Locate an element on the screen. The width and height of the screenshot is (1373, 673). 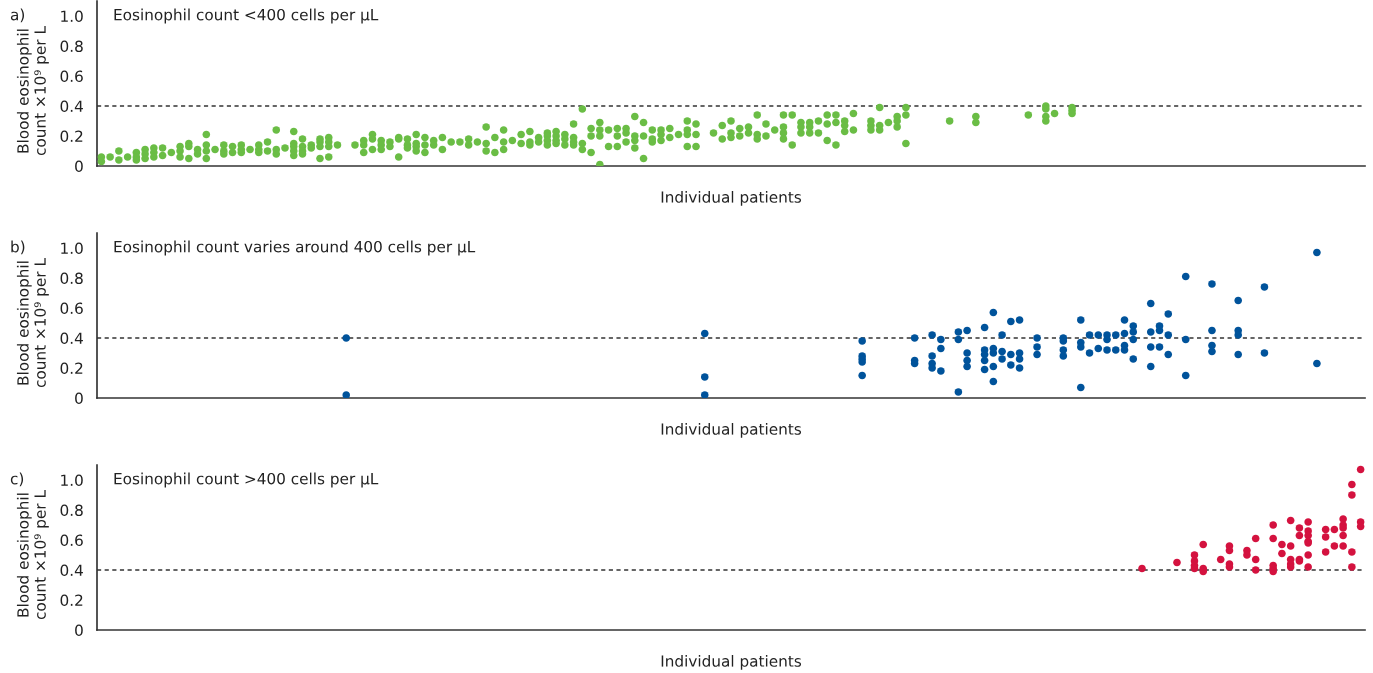
chart-title: Eosinophil count varies around 400 cells per μL is located at coordinates (295, 248).